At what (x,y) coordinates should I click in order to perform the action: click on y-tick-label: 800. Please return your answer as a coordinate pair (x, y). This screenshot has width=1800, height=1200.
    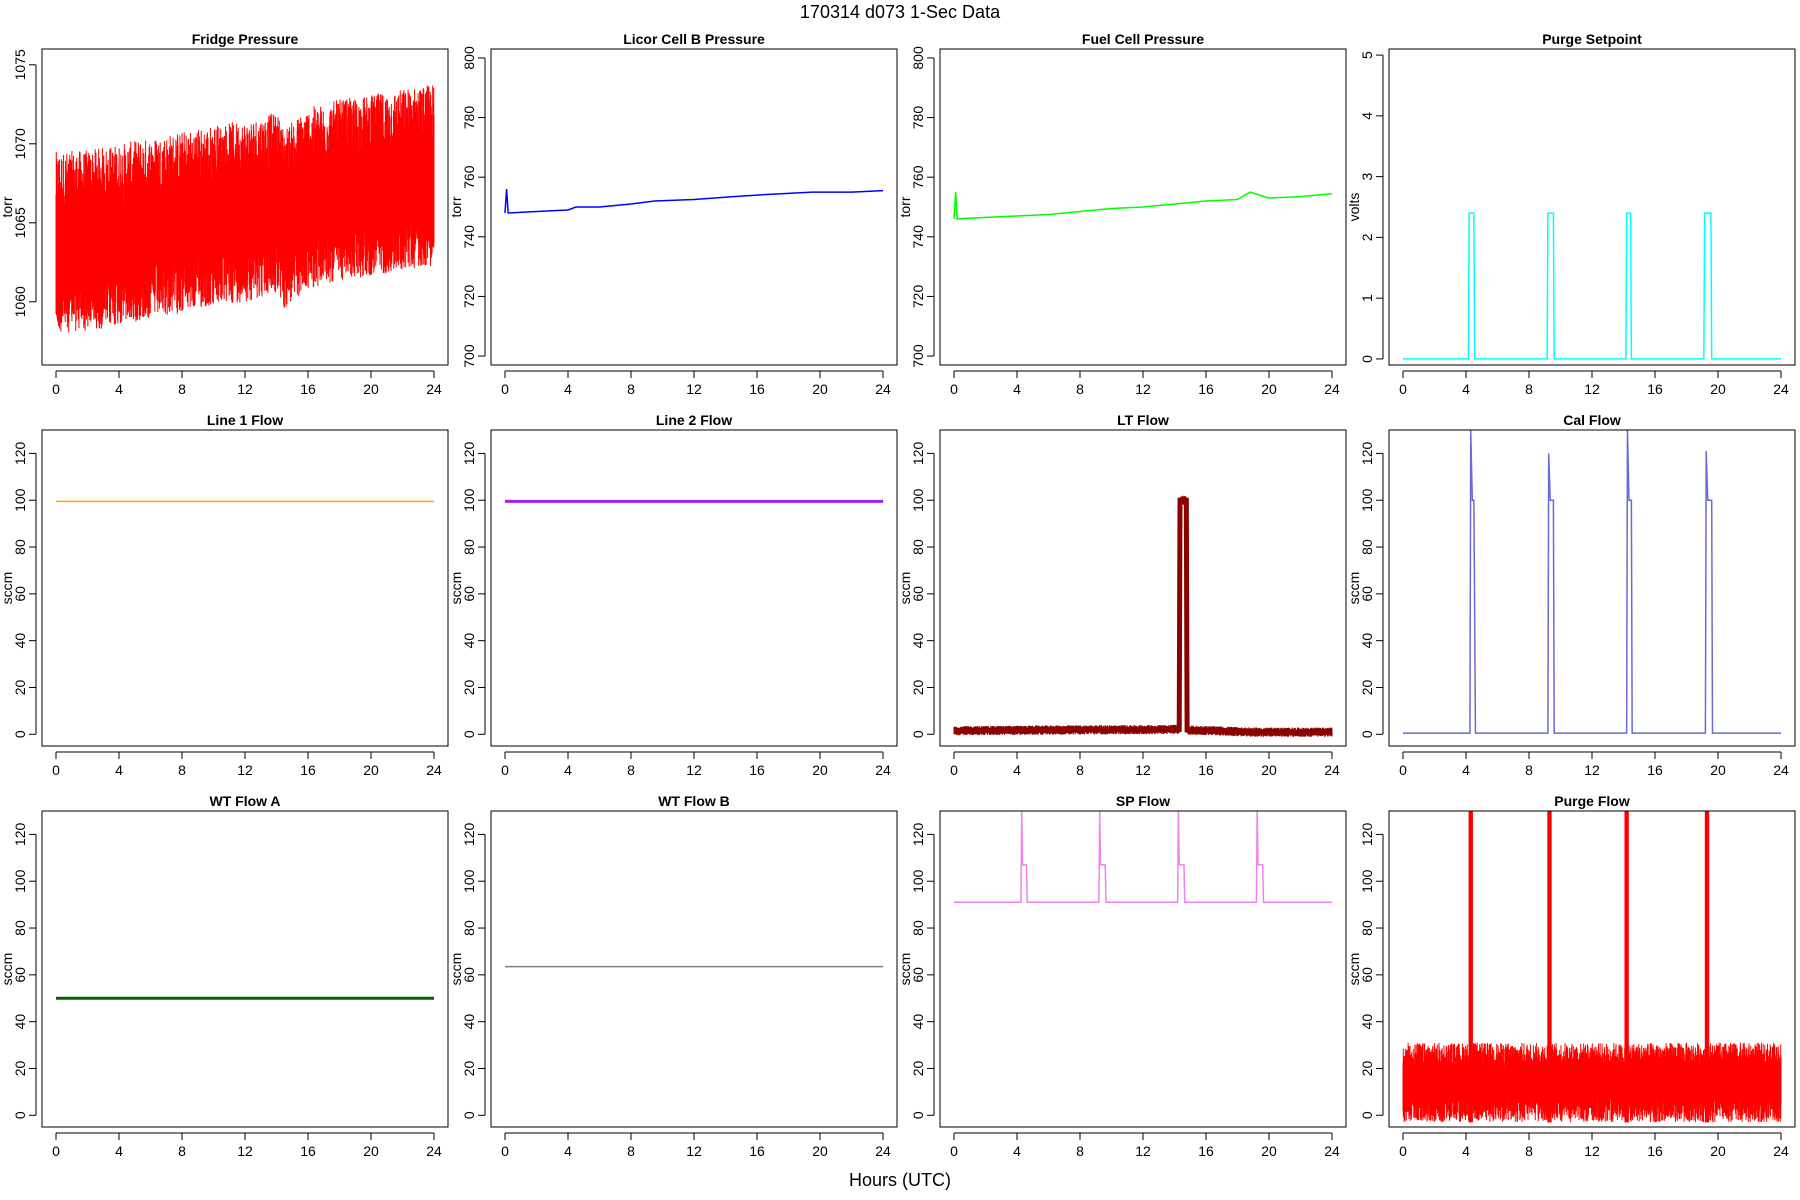
    Looking at the image, I should click on (918, 58).